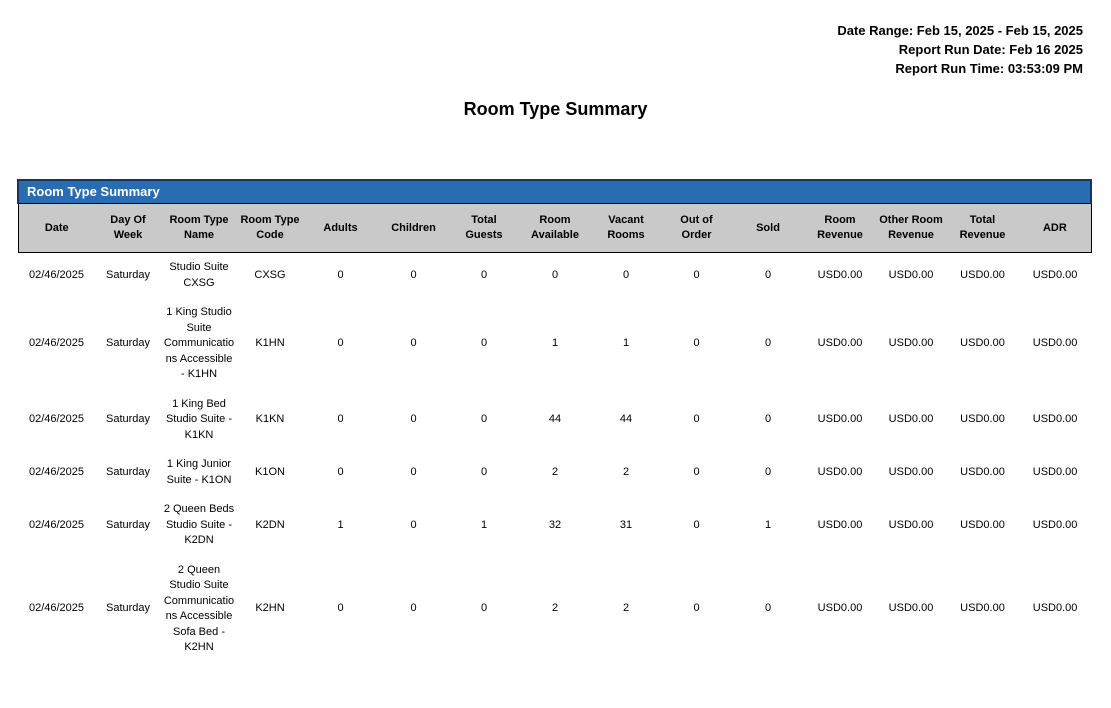 The width and height of the screenshot is (1111, 708). What do you see at coordinates (340, 228) in the screenshot?
I see `column-header-adults: Adults` at bounding box center [340, 228].